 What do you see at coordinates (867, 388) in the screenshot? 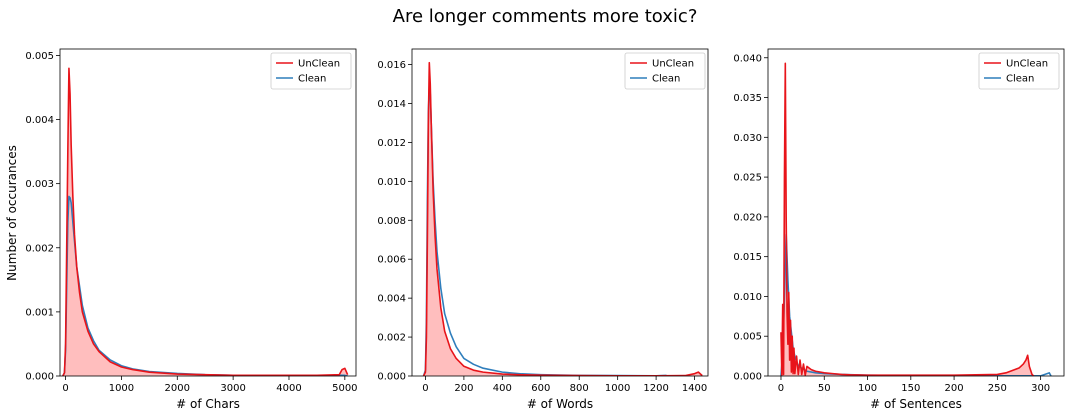
I see `x-tick-label: 100` at bounding box center [867, 388].